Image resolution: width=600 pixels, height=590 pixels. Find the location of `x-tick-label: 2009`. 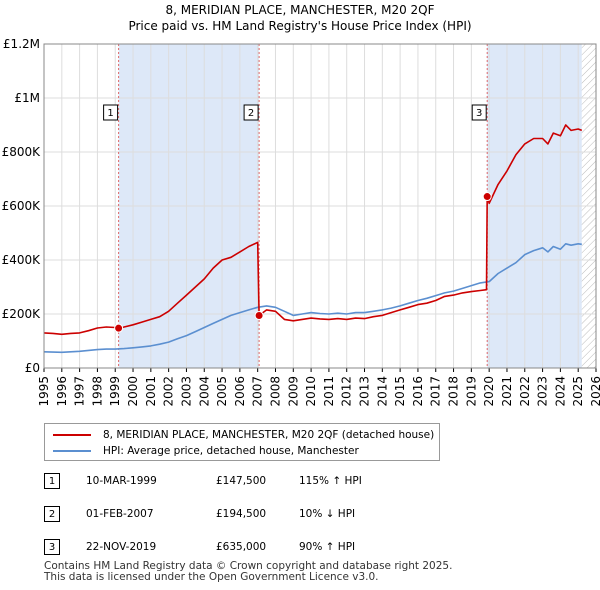

x-tick-label: 2009 is located at coordinates (293, 391).